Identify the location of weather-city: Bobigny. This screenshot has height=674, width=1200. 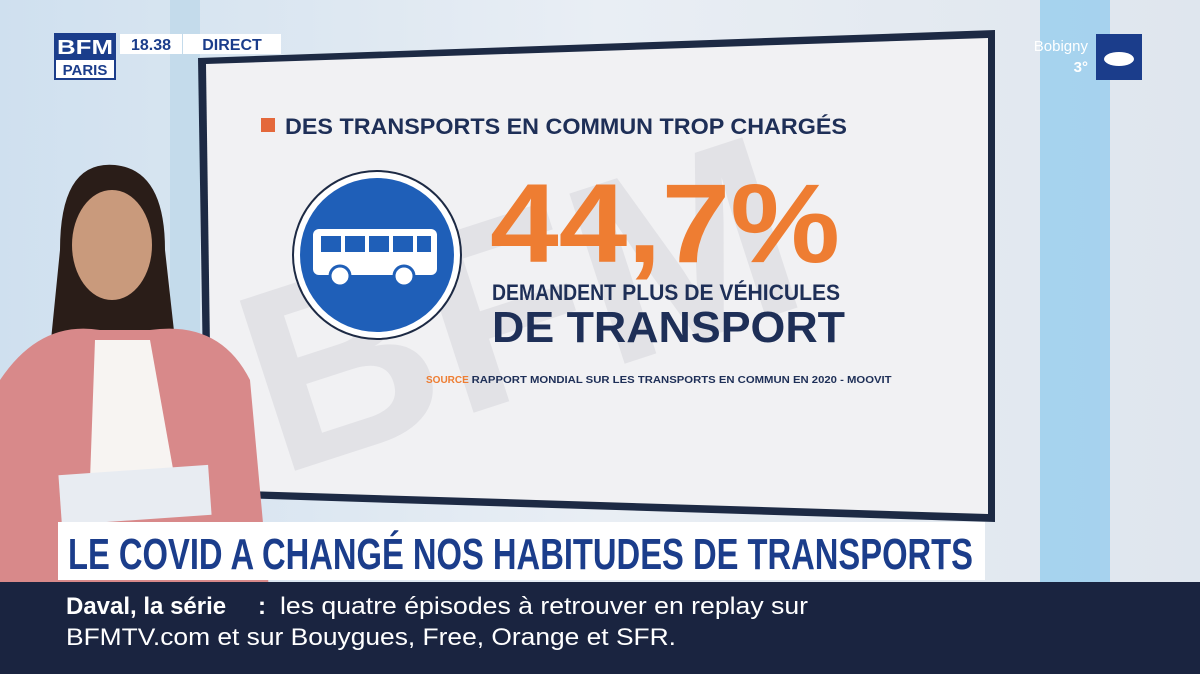
(1061, 46).